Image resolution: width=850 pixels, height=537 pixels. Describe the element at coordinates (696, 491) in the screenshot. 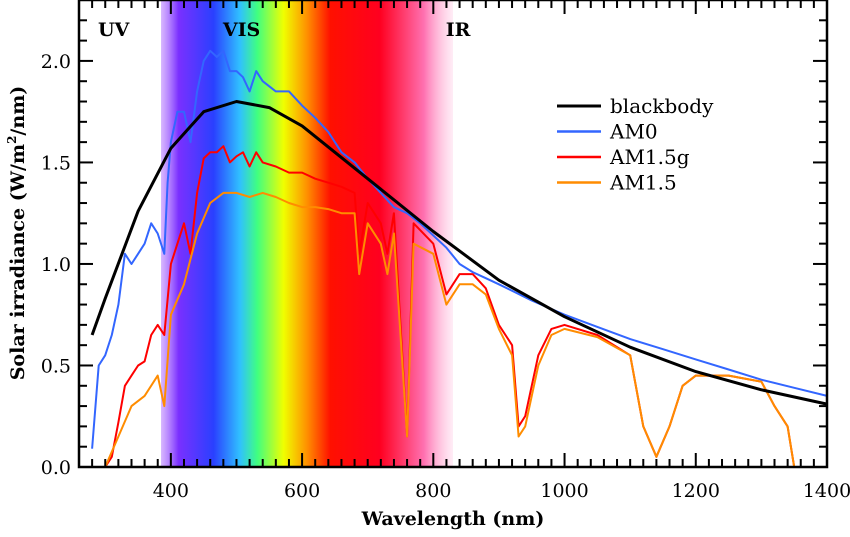

I see `x-tick-label: 1200` at that location.